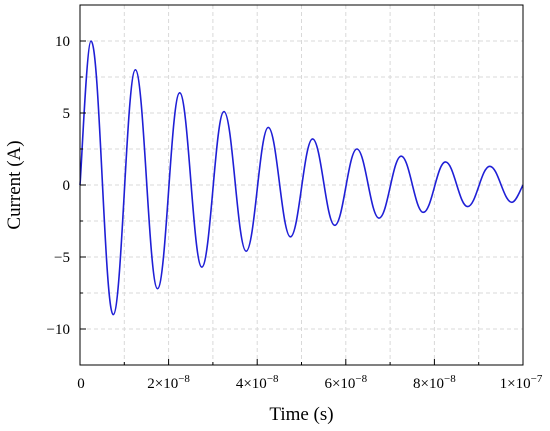 The height and width of the screenshot is (431, 550). I want to click on y-tick-label: −10, so click(58, 330).